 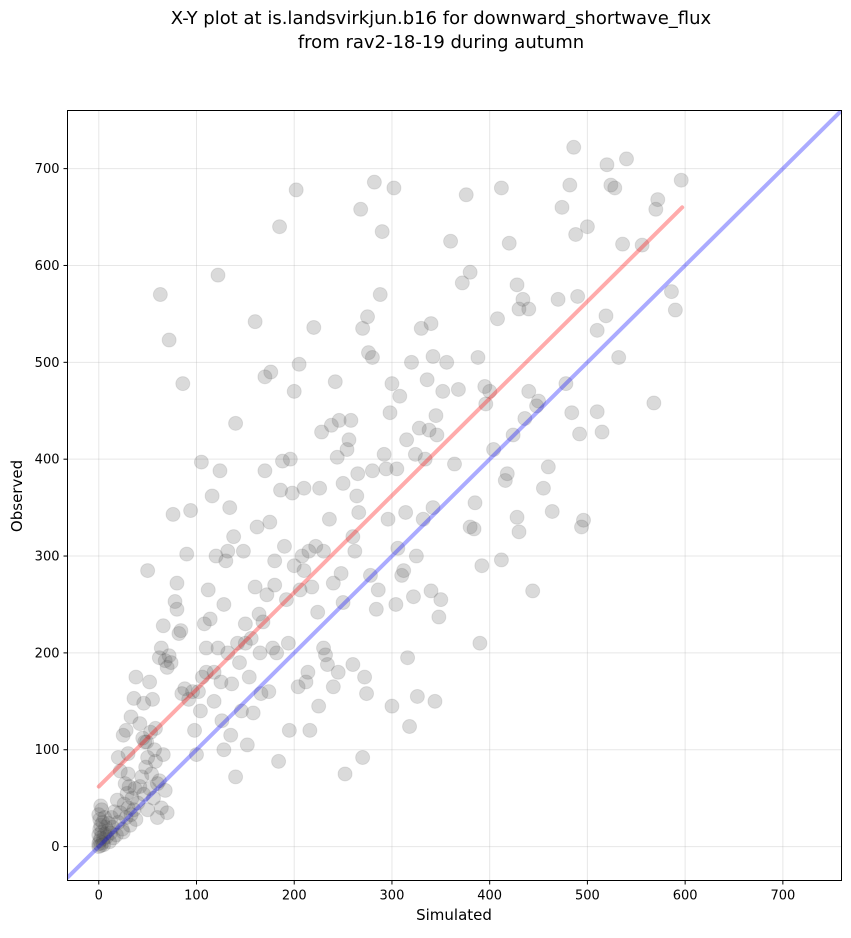 I want to click on chart-title-line-2: from rav2-18-19 during autumn, so click(x=441, y=42).